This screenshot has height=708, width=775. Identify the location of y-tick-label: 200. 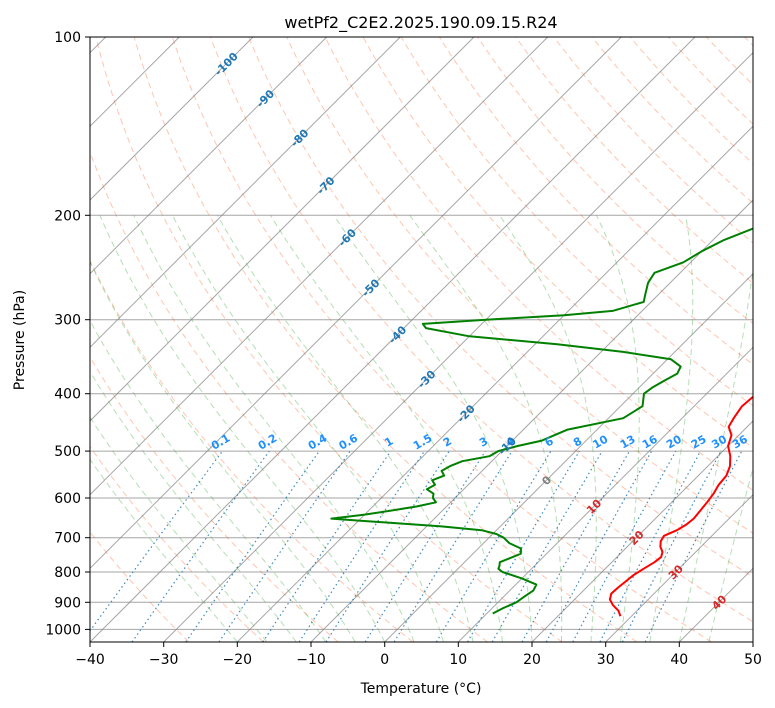
(67, 216).